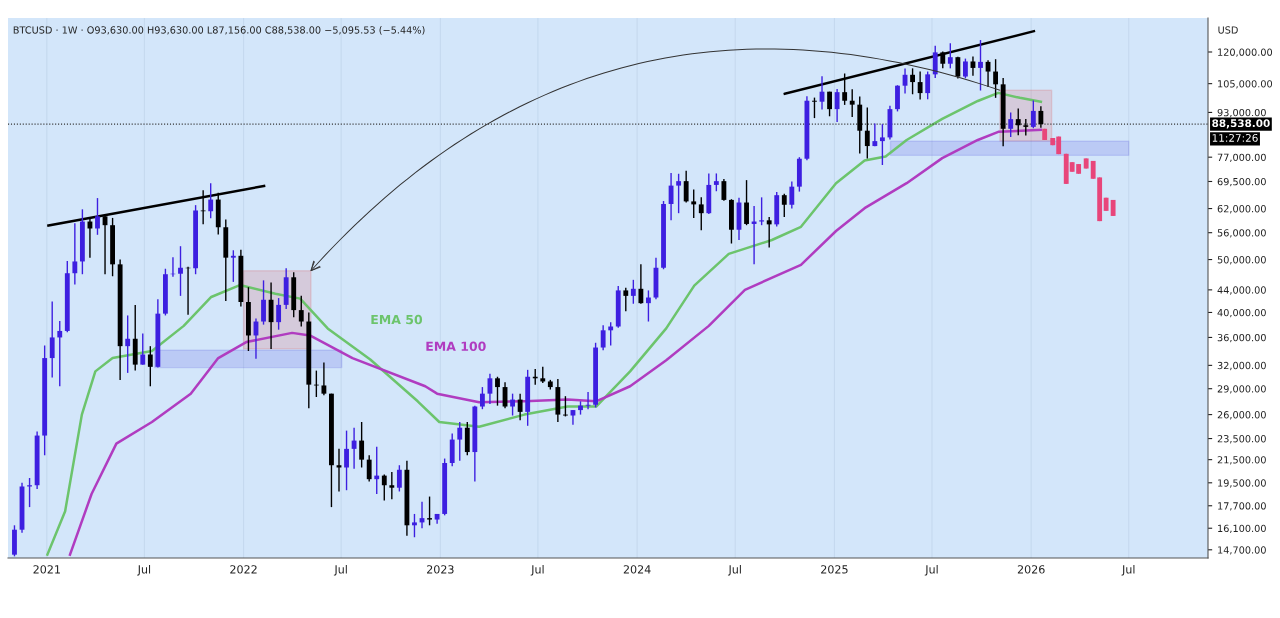 This screenshot has width=1280, height=618. What do you see at coordinates (1242, 506) in the screenshot?
I see `y-tick-label: 17,700.00` at bounding box center [1242, 506].